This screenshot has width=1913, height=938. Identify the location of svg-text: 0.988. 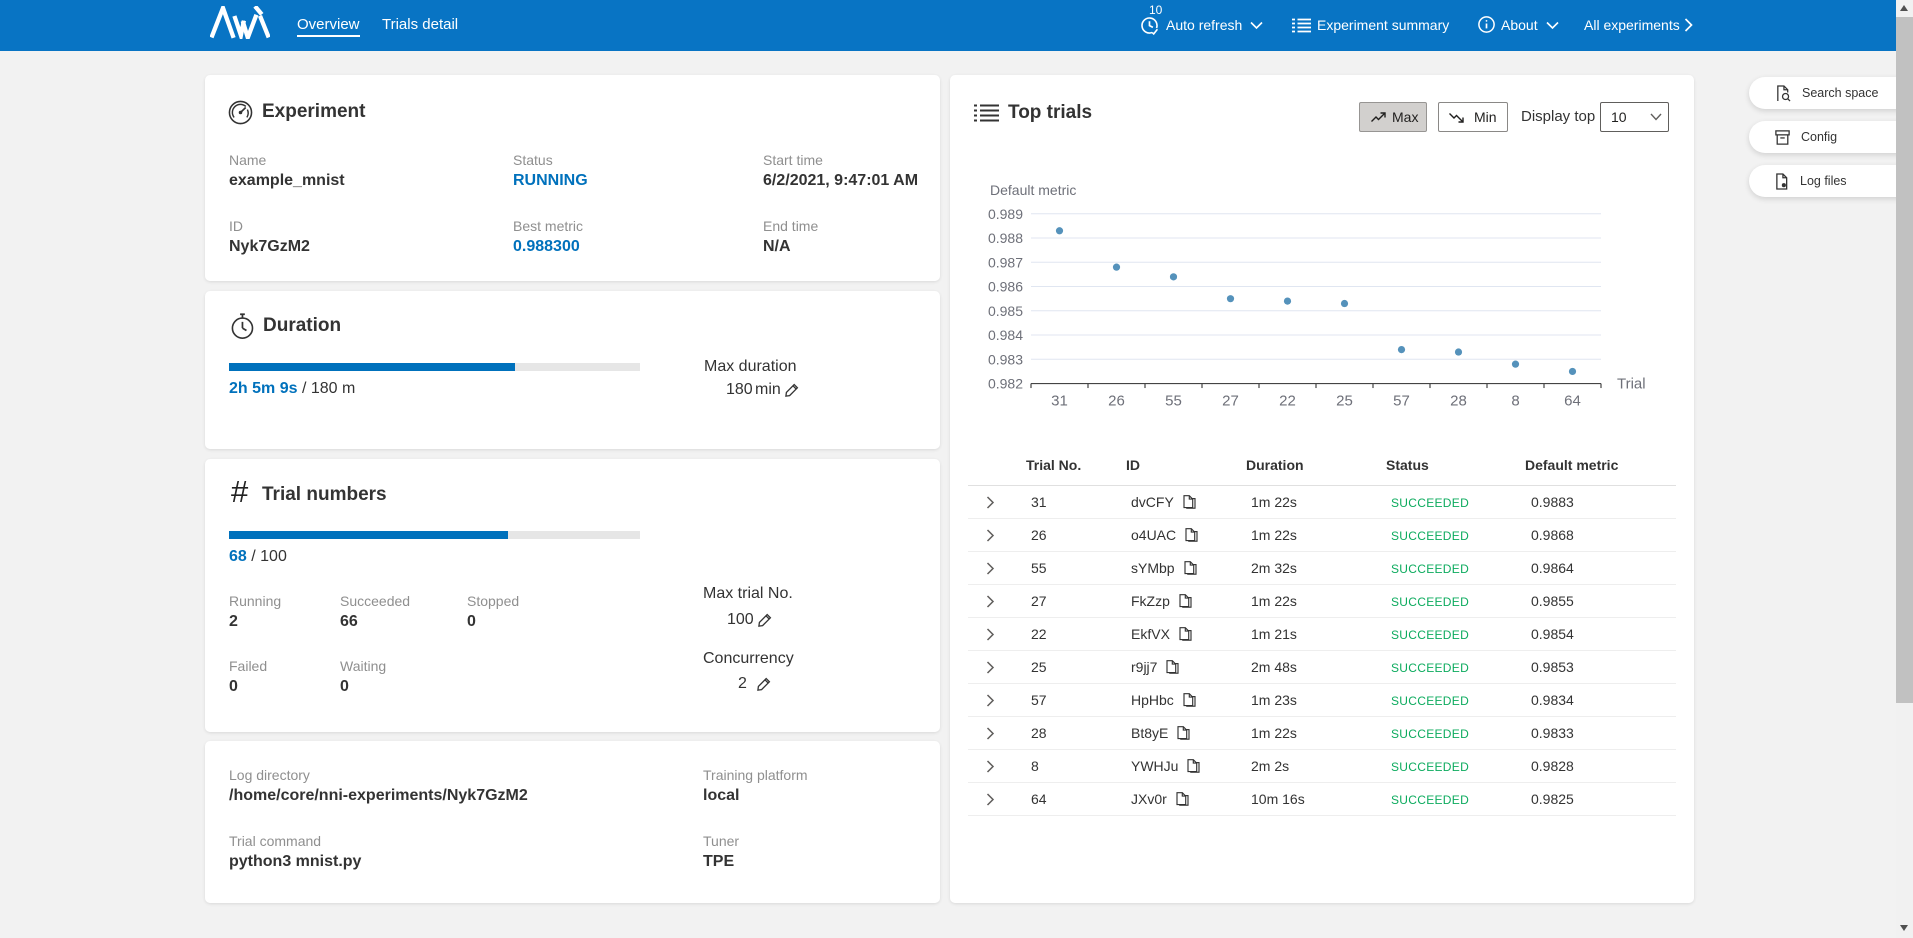
(1005, 238).